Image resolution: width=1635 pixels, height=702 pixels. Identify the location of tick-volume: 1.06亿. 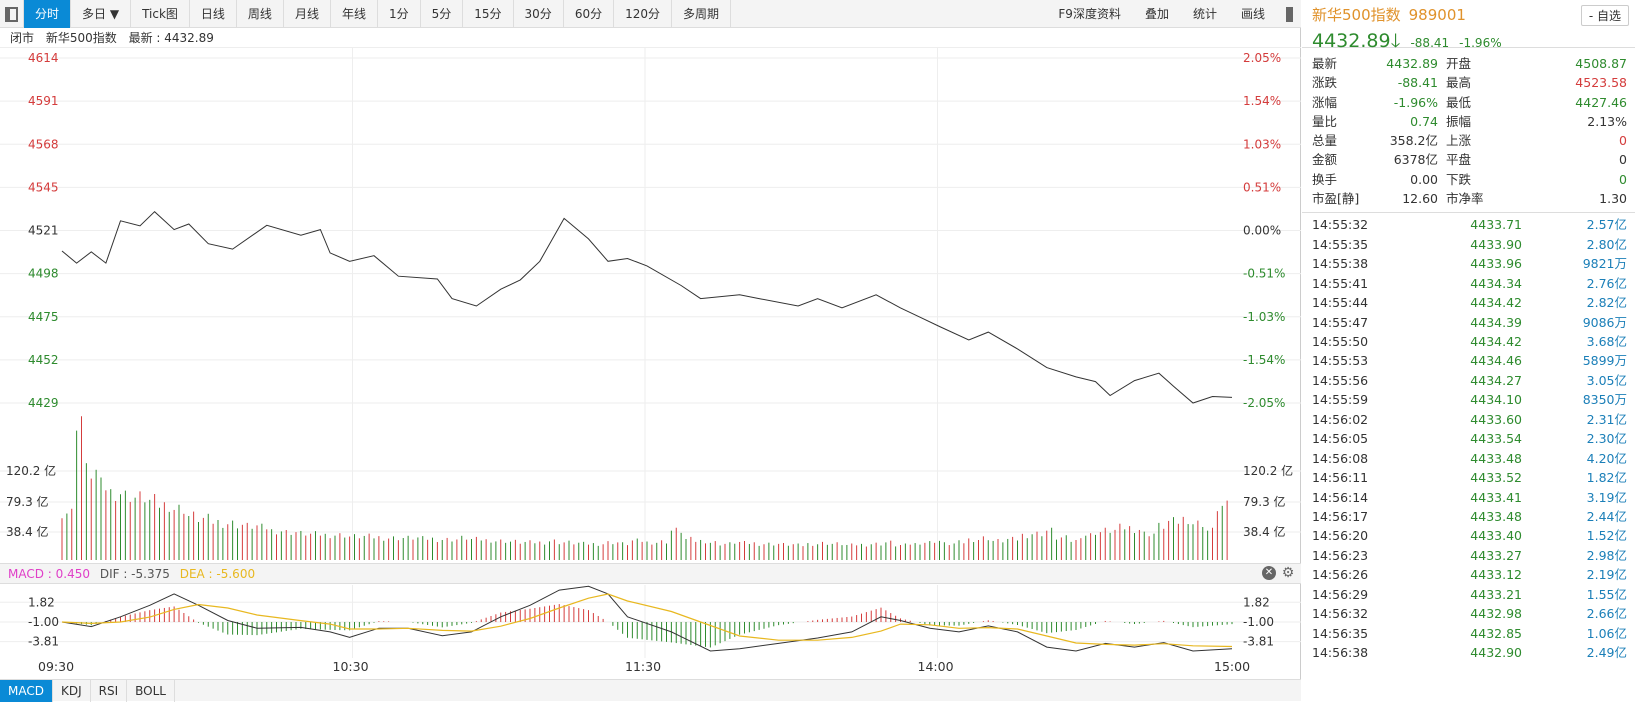
(1606, 633).